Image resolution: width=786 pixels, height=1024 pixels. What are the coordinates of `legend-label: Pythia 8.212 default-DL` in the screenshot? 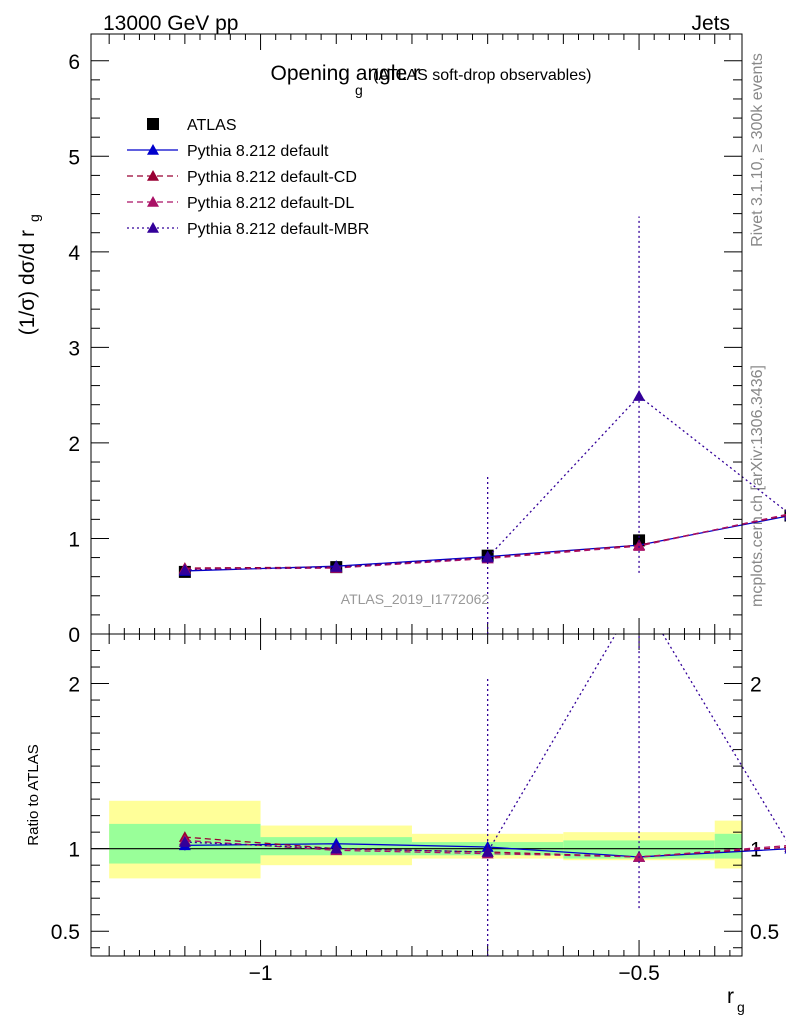 It's located at (270, 203).